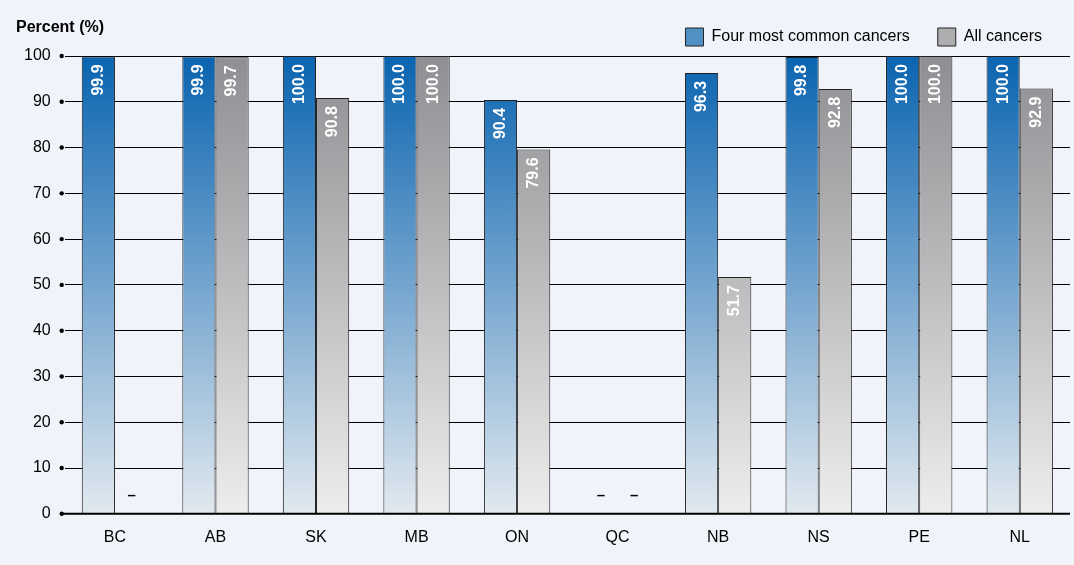 This screenshot has width=1074, height=565. Describe the element at coordinates (41, 375) in the screenshot. I see `y-tick-label: 30` at that location.